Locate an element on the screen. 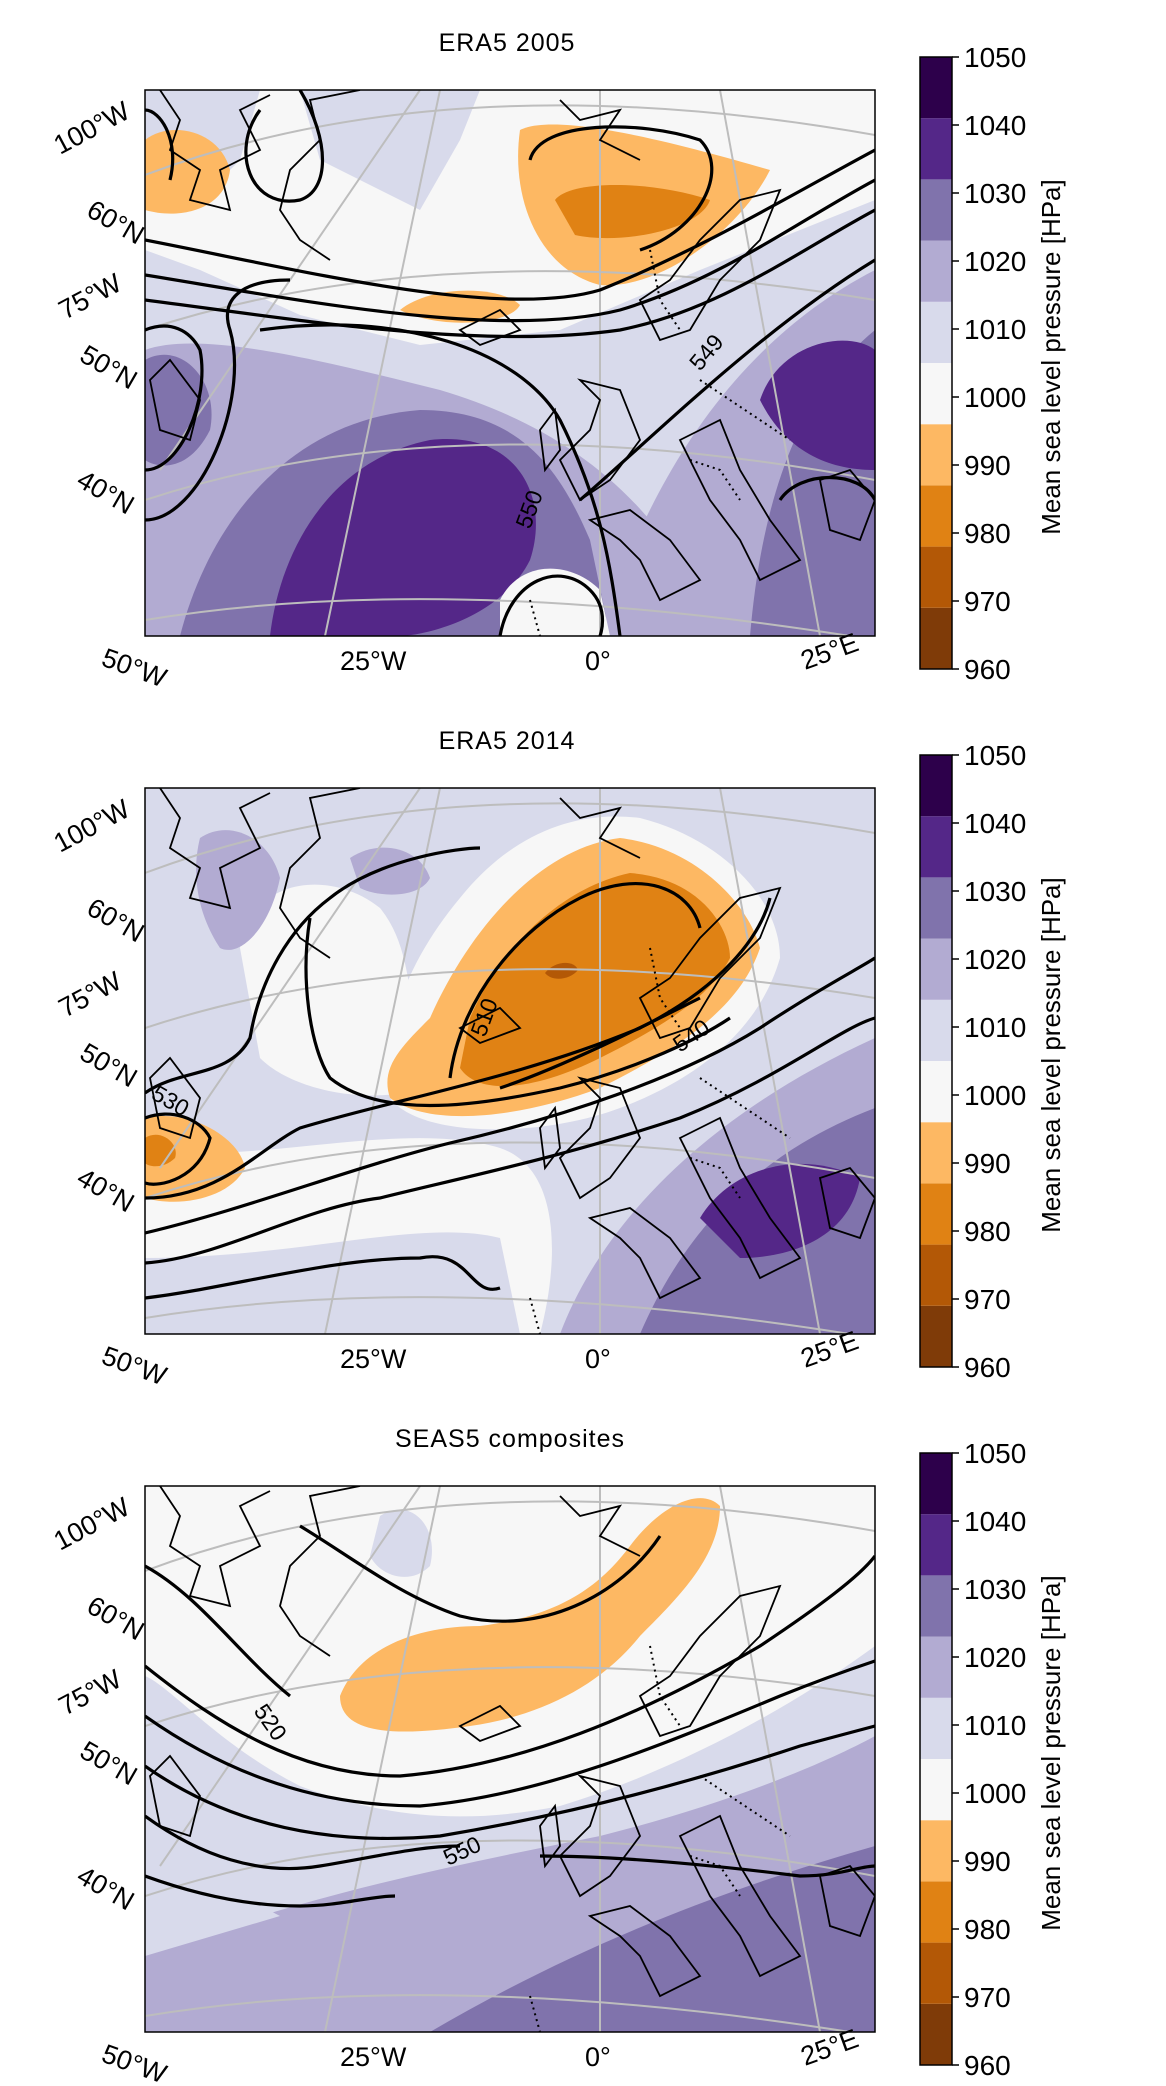  geopotential-contours is located at coordinates (510, 1073).